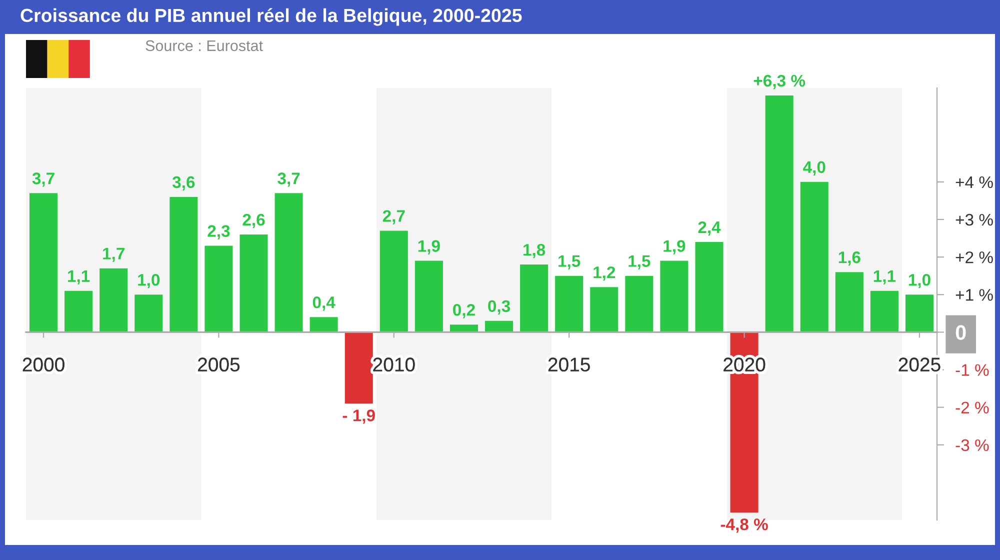 The height and width of the screenshot is (560, 1000). Describe the element at coordinates (972, 445) in the screenshot. I see `y-tick-label: -3 %` at that location.